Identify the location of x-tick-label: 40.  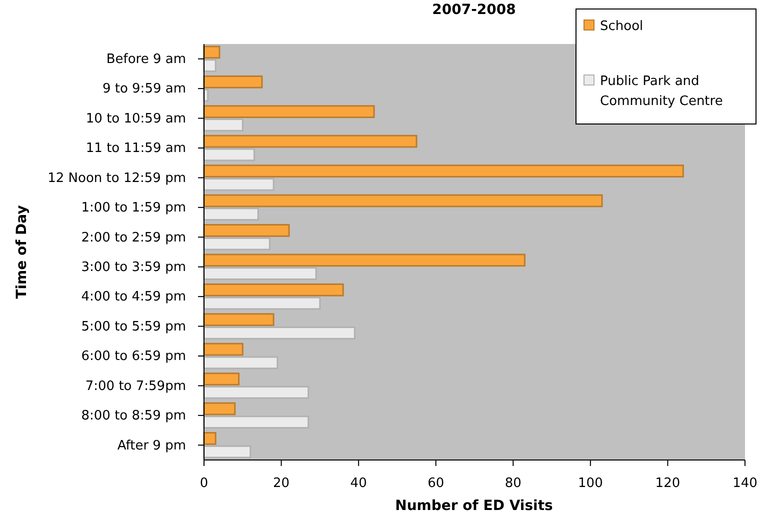
(358, 484).